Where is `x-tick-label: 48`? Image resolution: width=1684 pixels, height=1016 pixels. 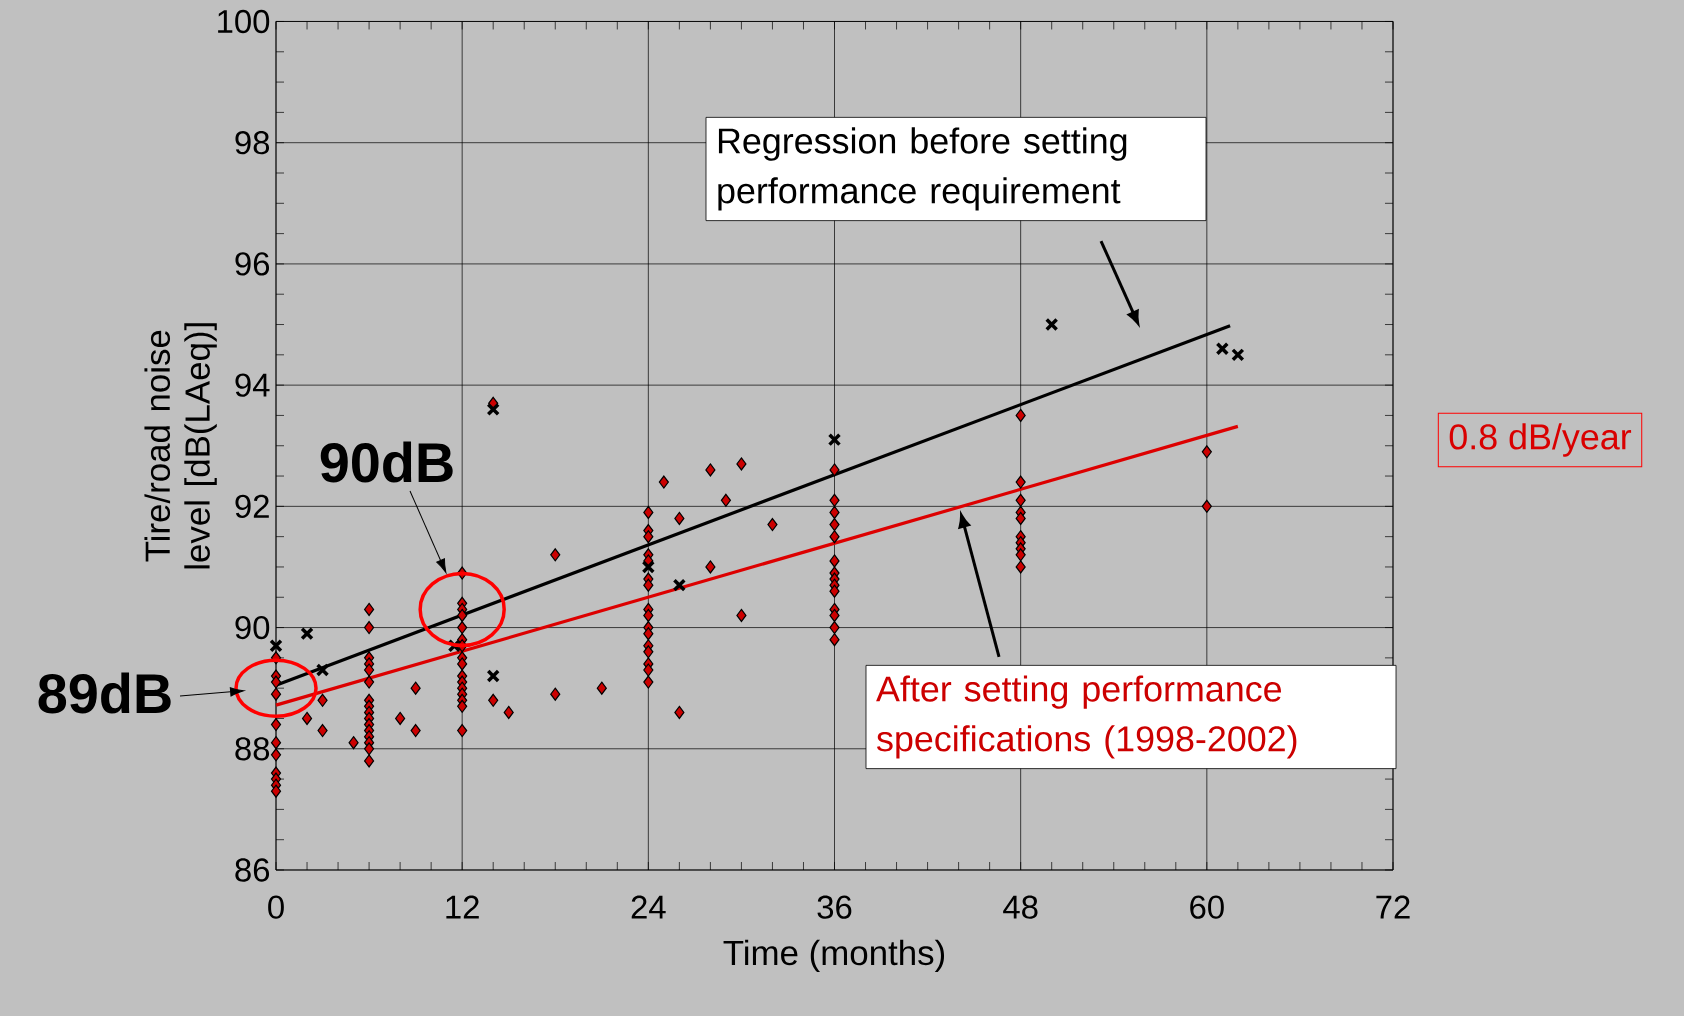 x-tick-label: 48 is located at coordinates (1020, 907).